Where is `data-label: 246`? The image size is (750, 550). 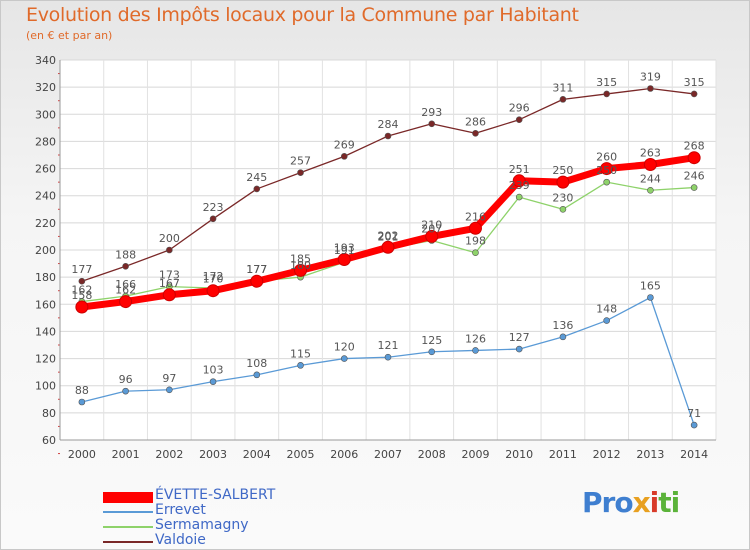 data-label: 246 is located at coordinates (694, 176).